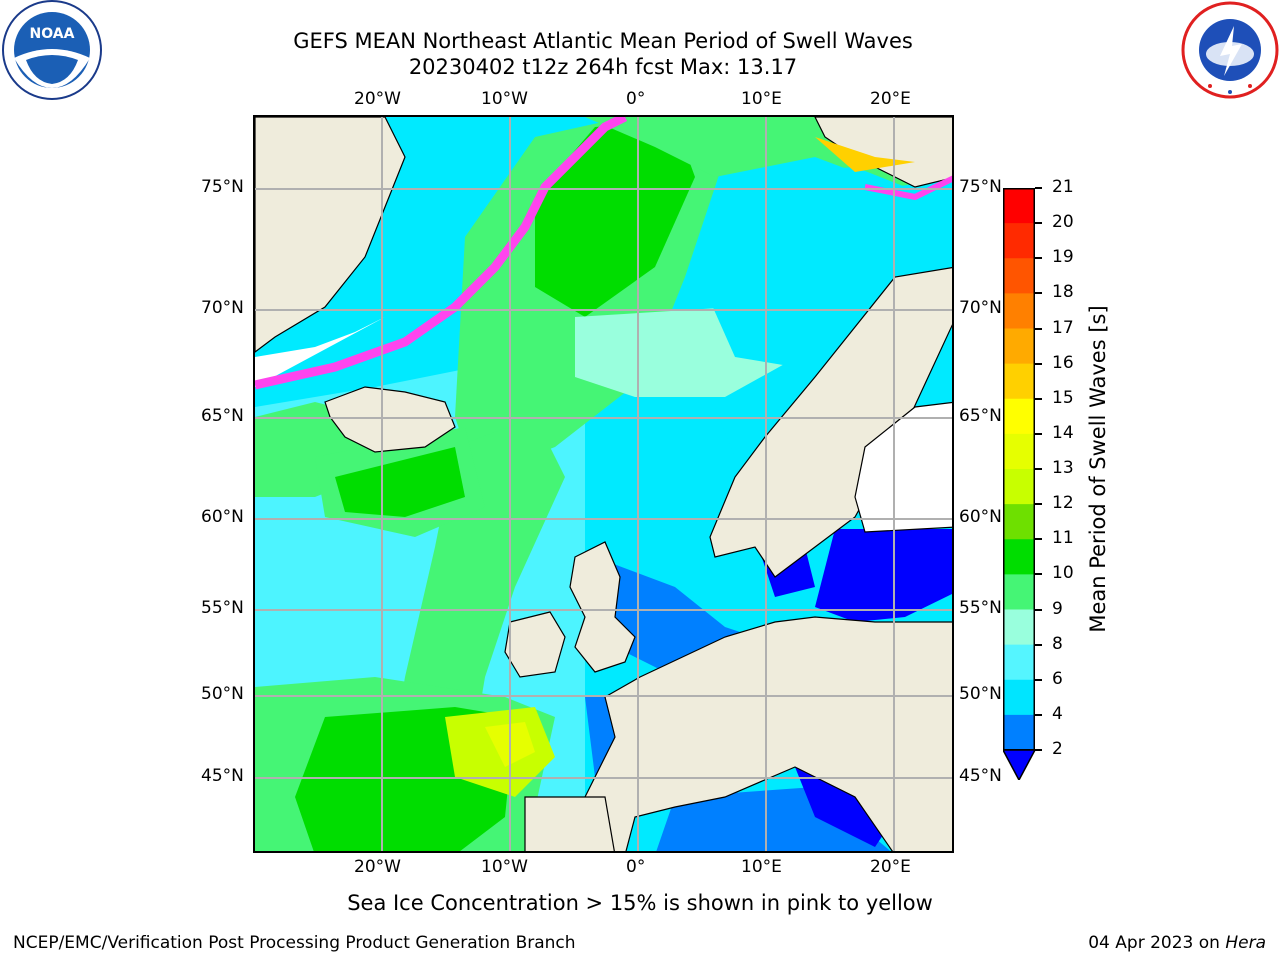  I want to click on lat-label-right: 55°N, so click(980, 608).